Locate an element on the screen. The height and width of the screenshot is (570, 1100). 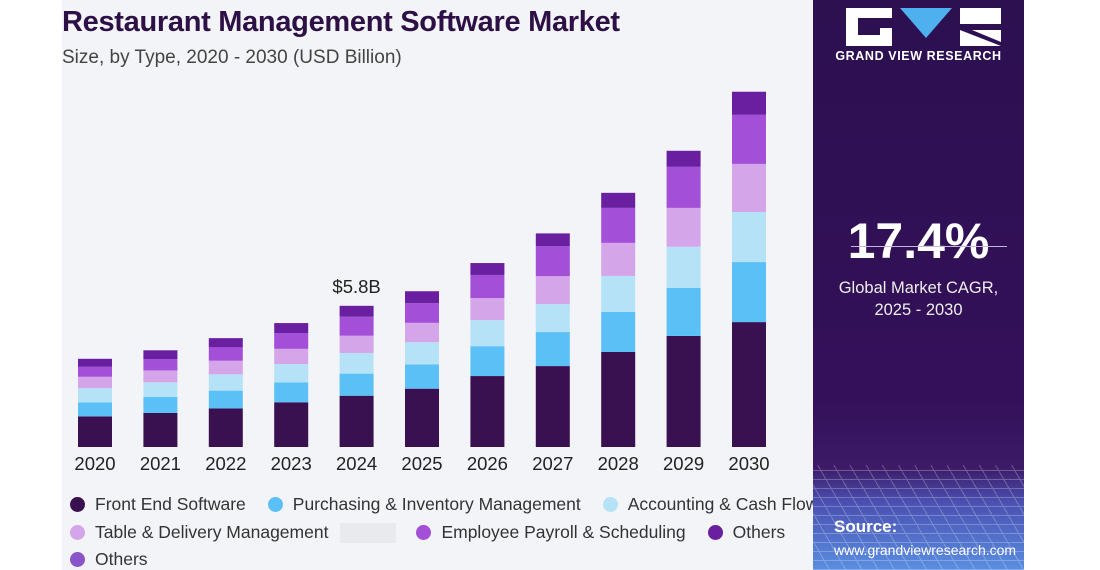
divider is located at coordinates (929, 246).